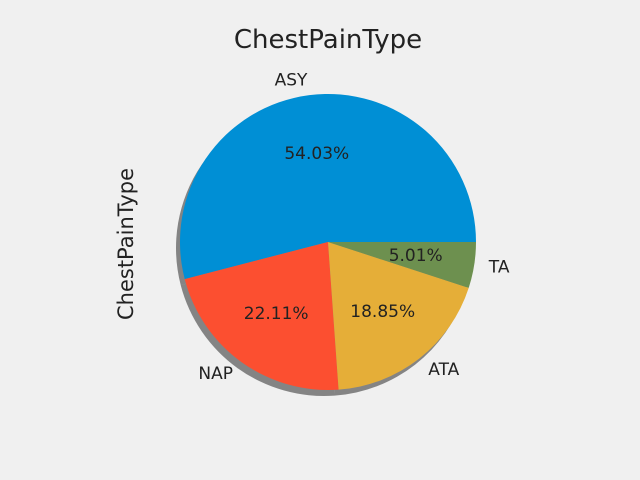  I want to click on slice-percent-ta: 5.01%, so click(416, 256).